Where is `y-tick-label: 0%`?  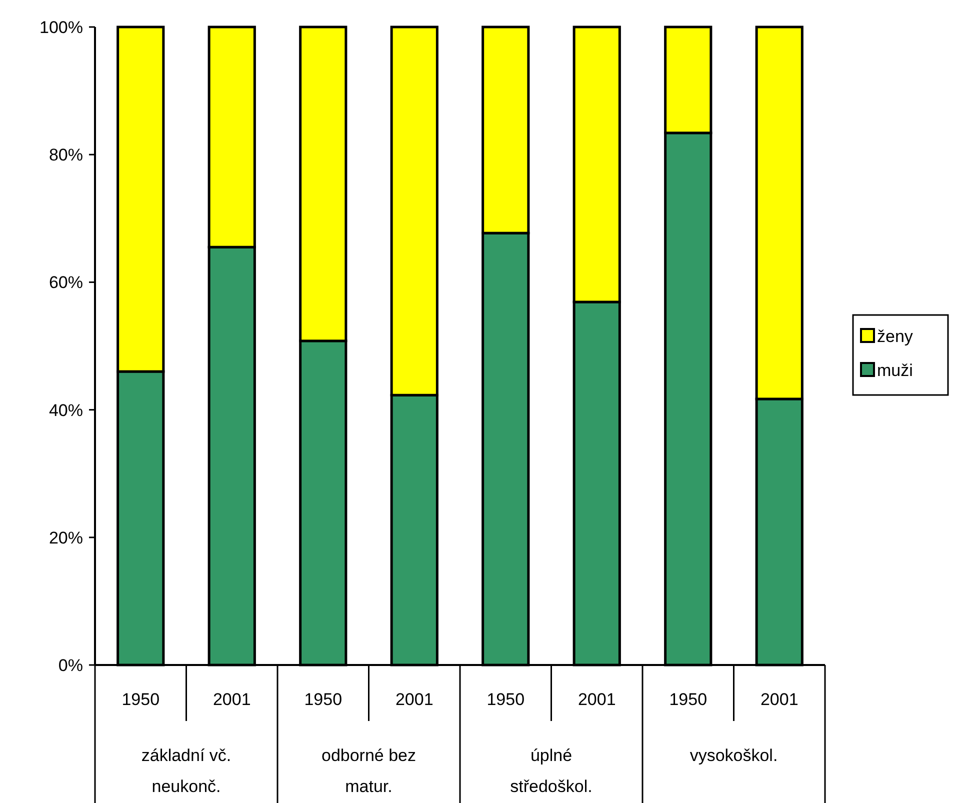
y-tick-label: 0% is located at coordinates (70, 665).